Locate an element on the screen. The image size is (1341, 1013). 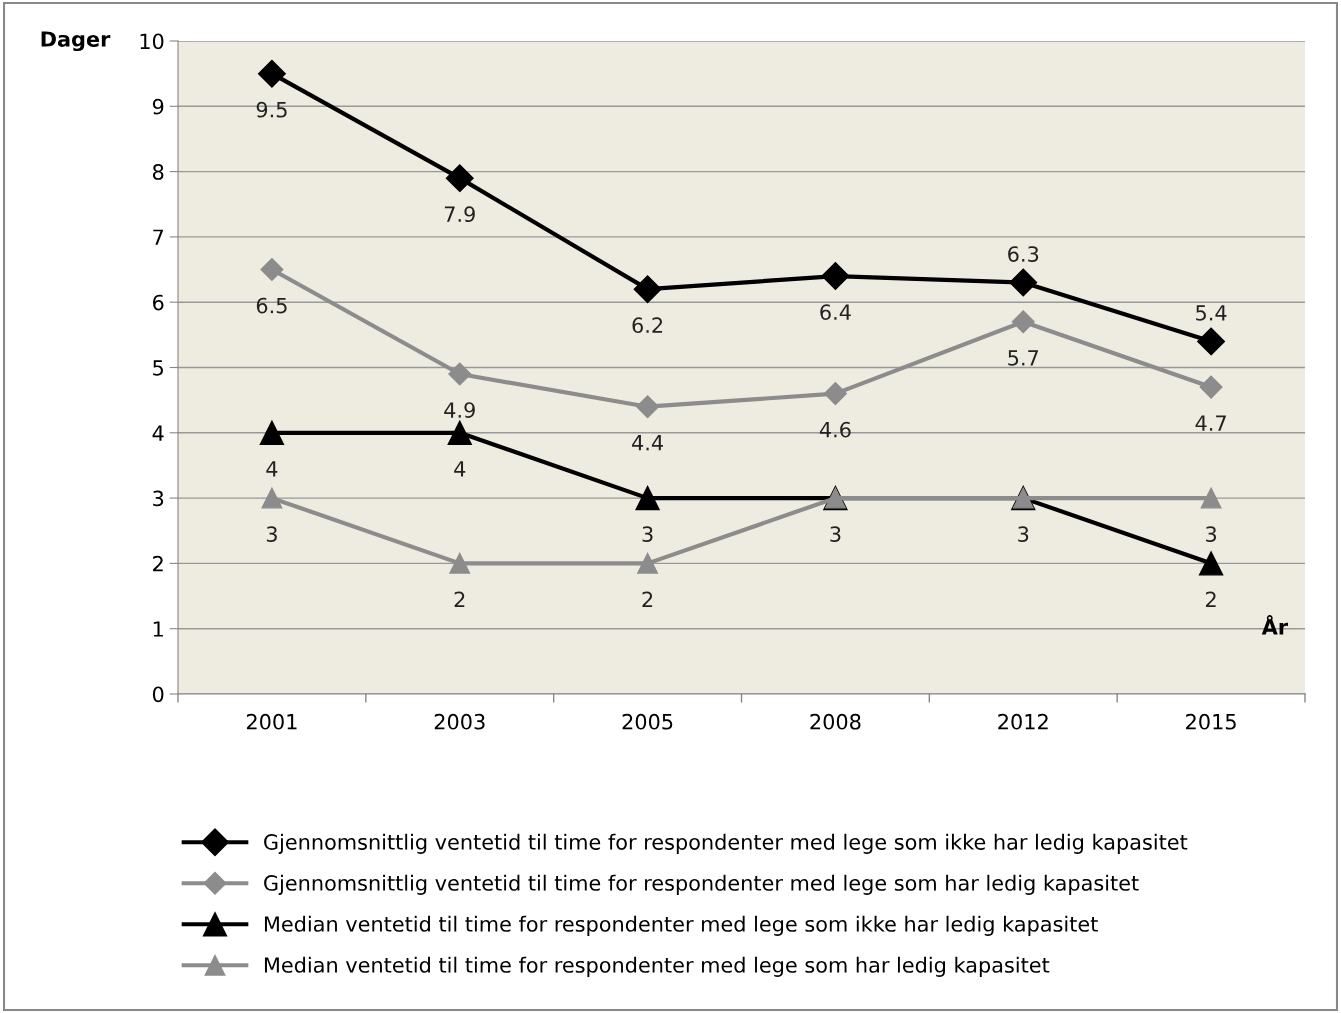
y-tick-label: 7 is located at coordinates (158, 237).